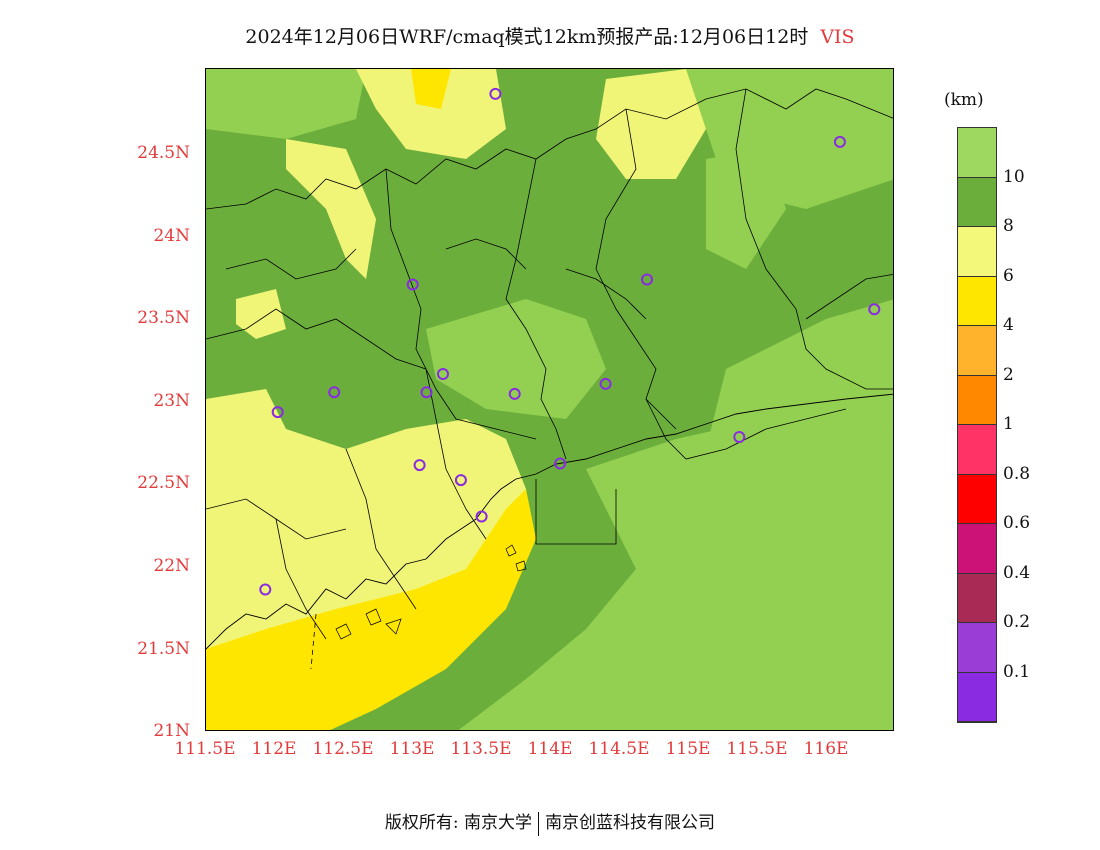 The height and width of the screenshot is (850, 1100). What do you see at coordinates (527, 37) in the screenshot?
I see `title-main: 2024年12月06日WRF/cmaq模式12km预报产品:12月06日12时` at bounding box center [527, 37].